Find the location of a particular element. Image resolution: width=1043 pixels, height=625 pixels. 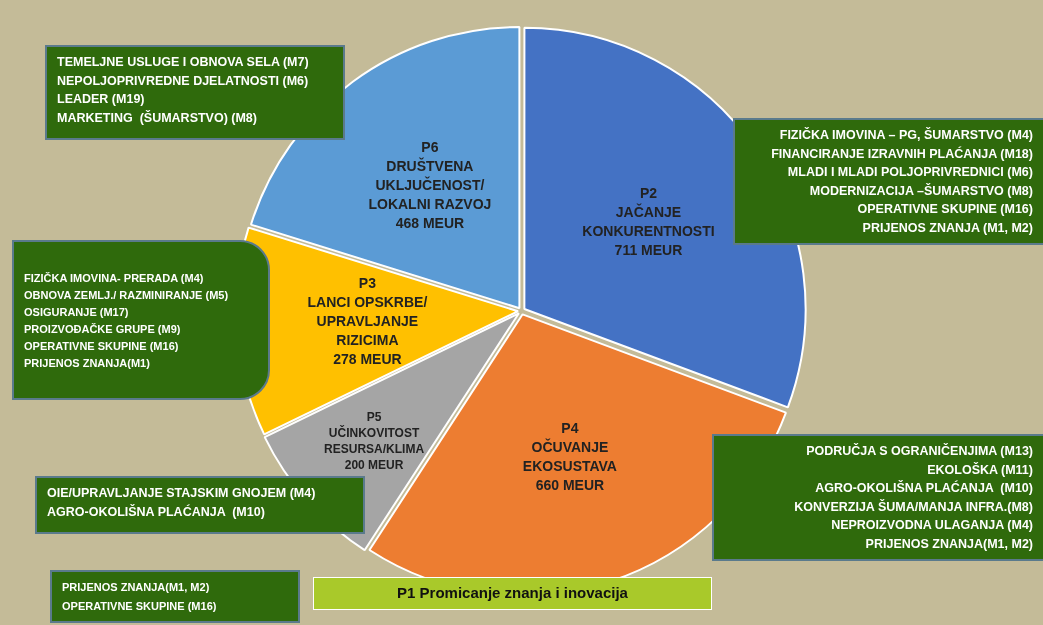

text: OIE/UPRAVLJANJE STAJSKIM GNOJEM (M4) AGRO-OKOLIŠNA PLAĆANJA (M10) is located at coordinates (200, 505).